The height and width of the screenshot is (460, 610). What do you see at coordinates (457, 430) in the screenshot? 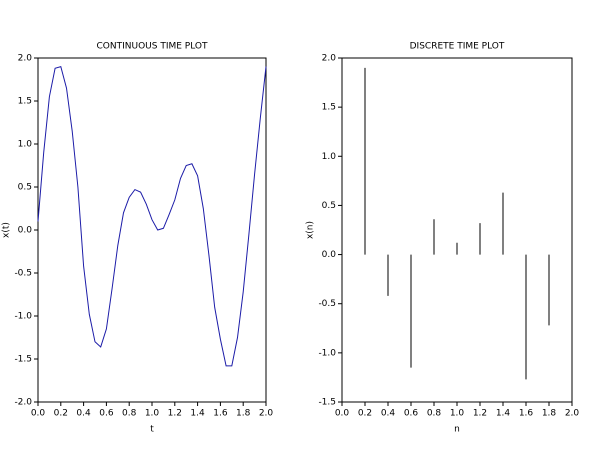
I see `x-axis-label: n` at bounding box center [457, 430].